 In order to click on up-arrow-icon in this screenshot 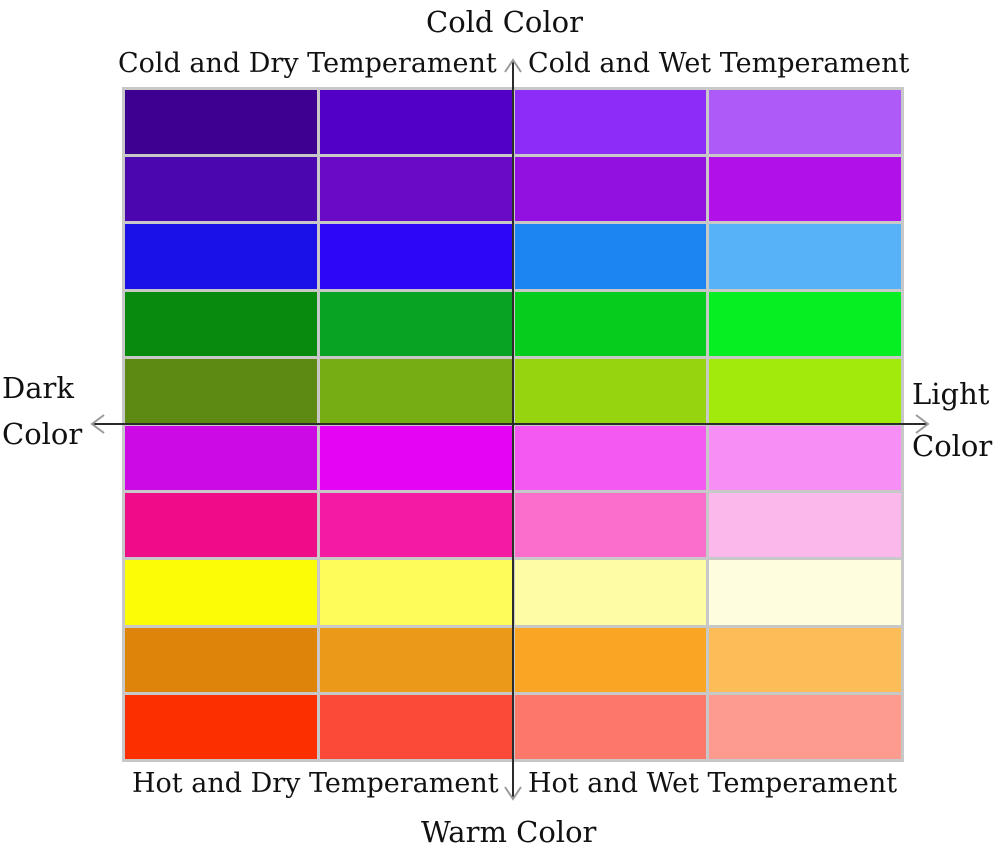, I will do `click(513, 65)`.